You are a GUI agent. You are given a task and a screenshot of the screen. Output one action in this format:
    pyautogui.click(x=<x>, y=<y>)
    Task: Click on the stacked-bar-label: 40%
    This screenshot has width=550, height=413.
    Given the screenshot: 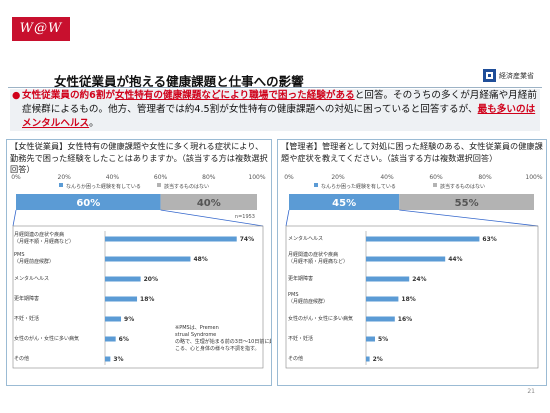 What is the action you would take?
    pyautogui.click(x=209, y=203)
    